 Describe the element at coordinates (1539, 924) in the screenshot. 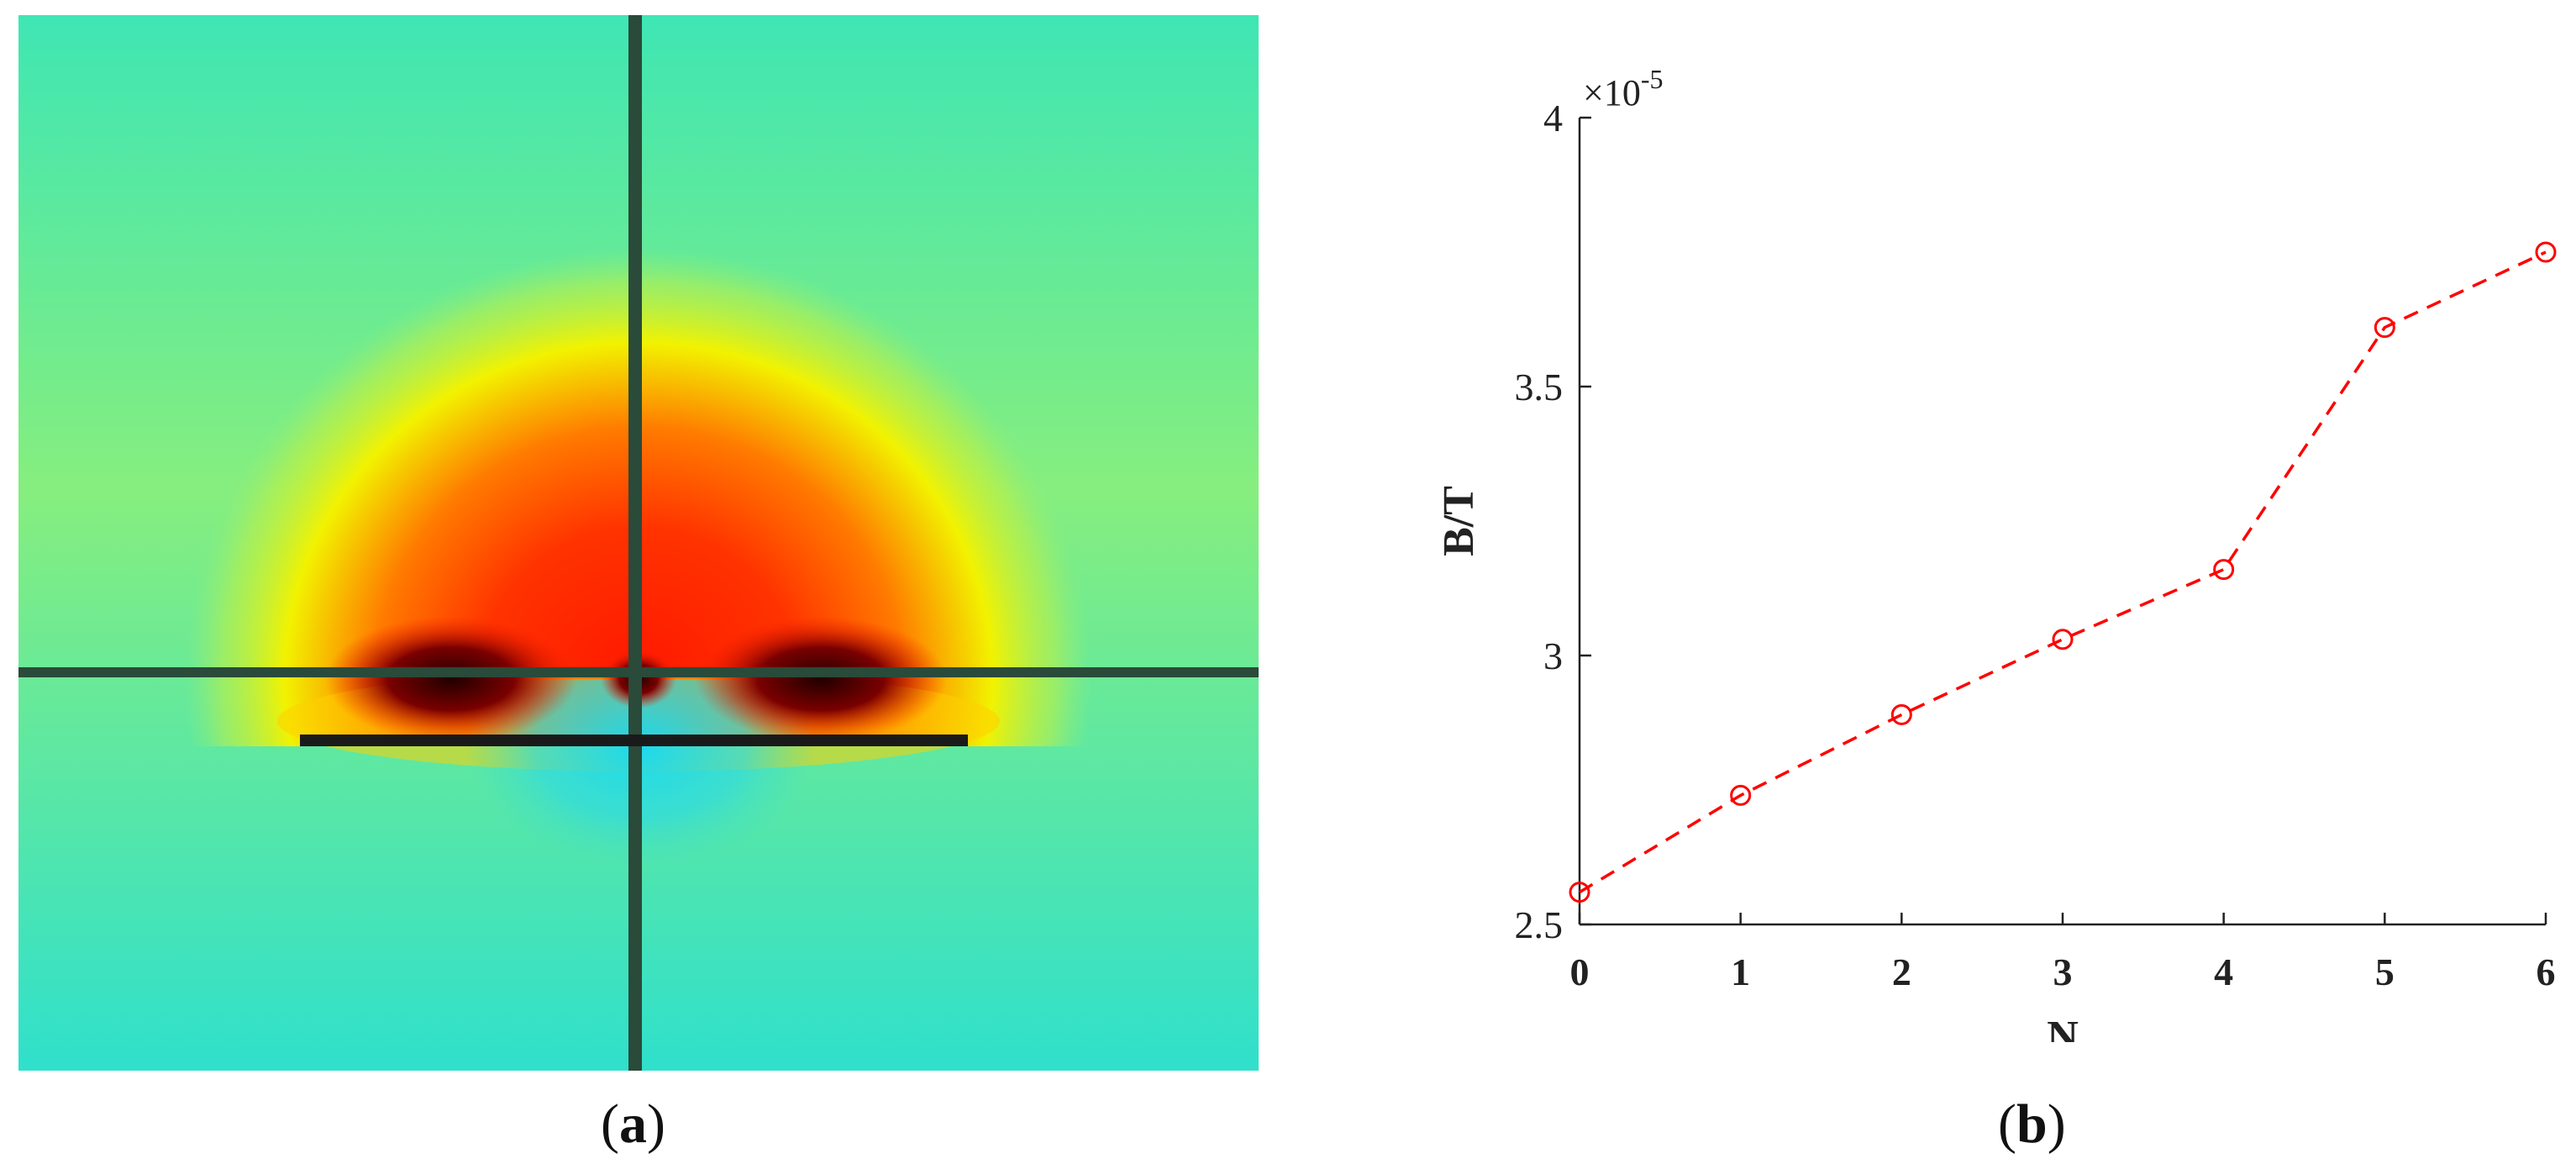

I see `y-tick-label: 2.5` at that location.